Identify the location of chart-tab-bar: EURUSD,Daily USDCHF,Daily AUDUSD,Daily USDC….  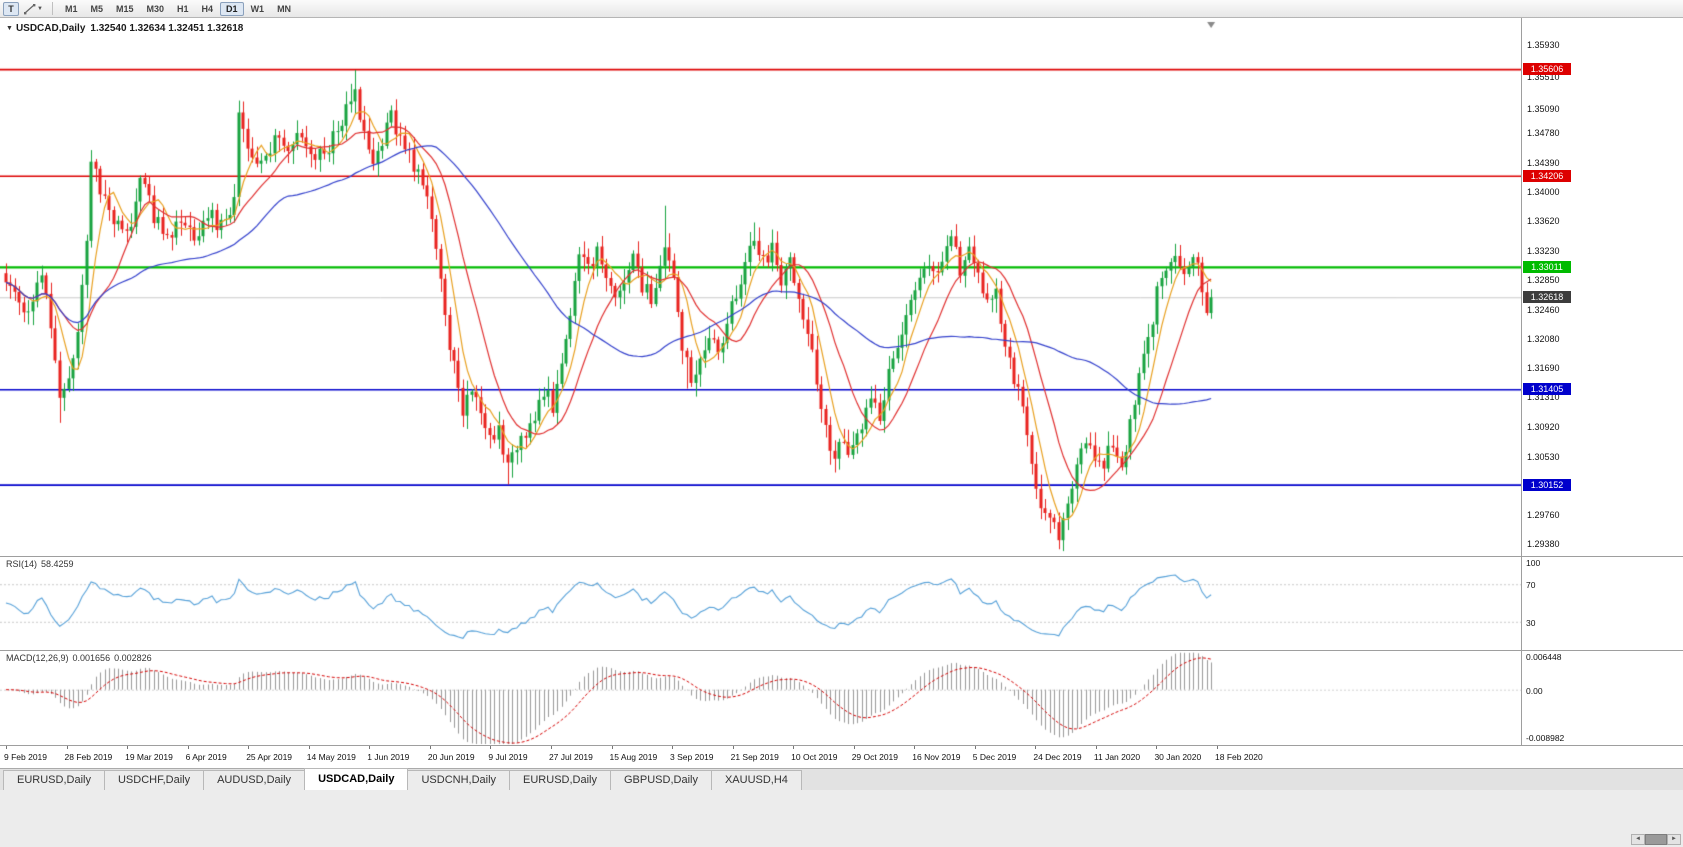
(841, 779).